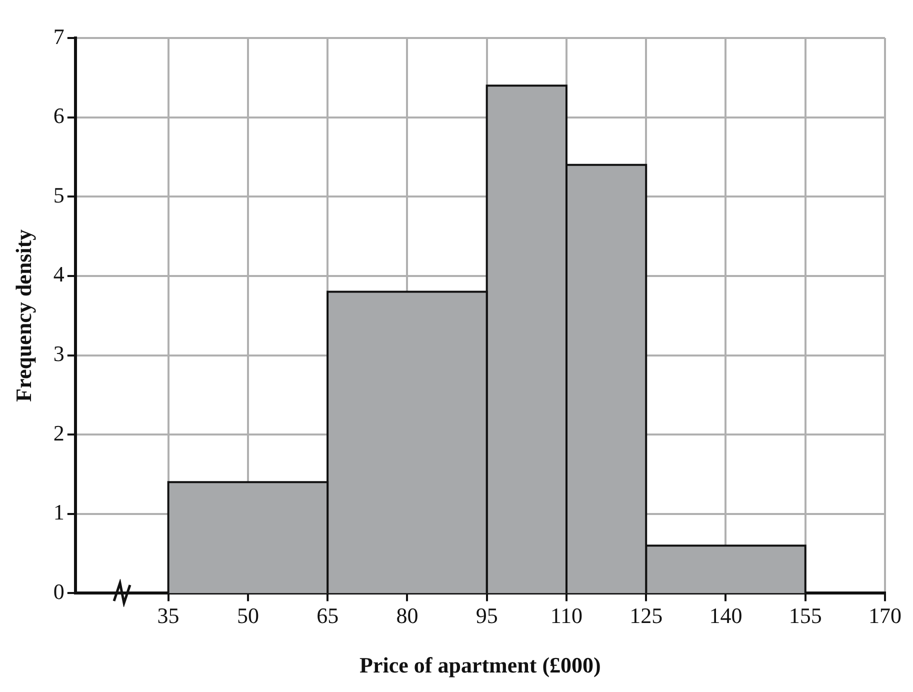 The width and height of the screenshot is (913, 692). Describe the element at coordinates (407, 615) in the screenshot. I see `x-tick-label: 80` at that location.